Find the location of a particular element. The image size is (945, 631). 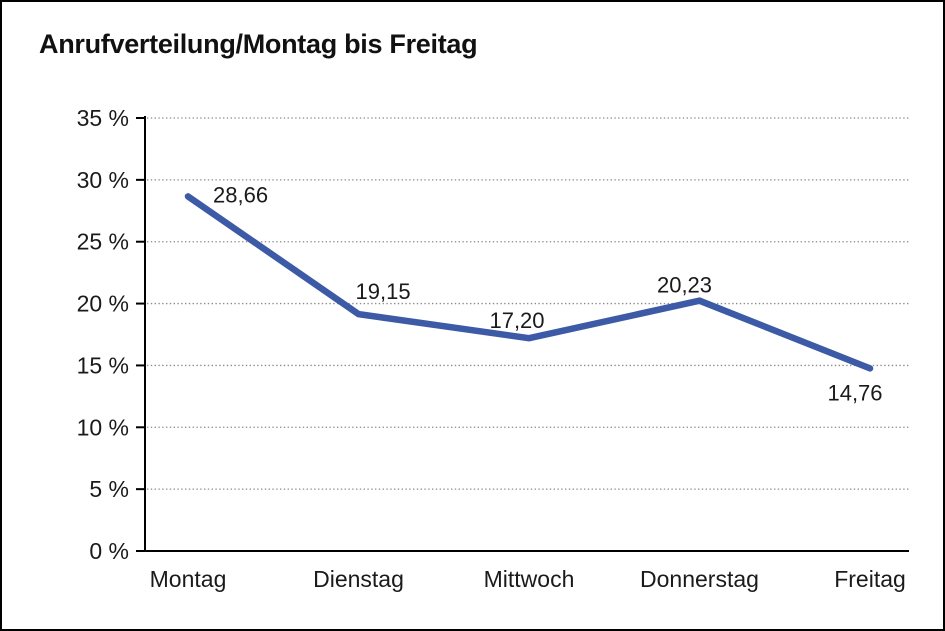

x-category-label: Montag is located at coordinates (188, 579).